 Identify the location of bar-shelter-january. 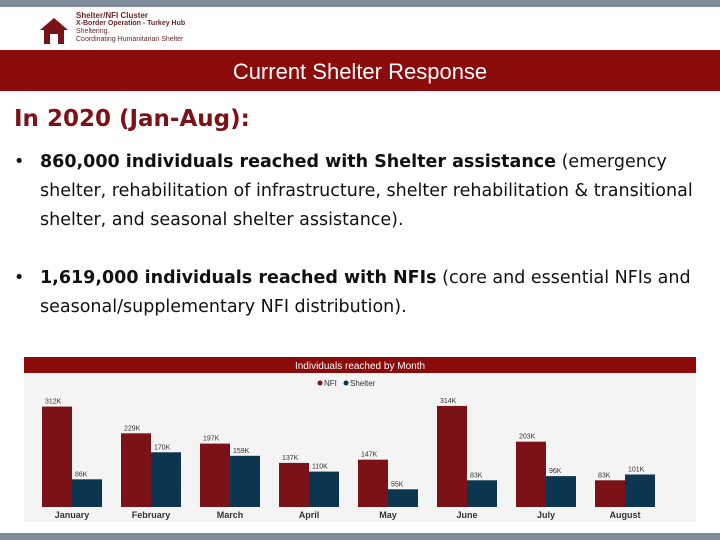
(87, 493).